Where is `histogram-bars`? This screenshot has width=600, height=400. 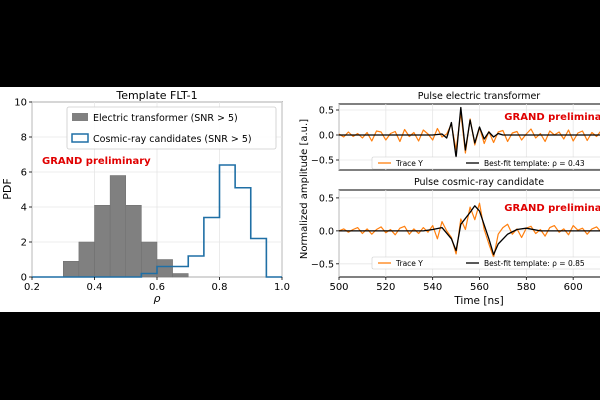
histogram-bars is located at coordinates (126, 226).